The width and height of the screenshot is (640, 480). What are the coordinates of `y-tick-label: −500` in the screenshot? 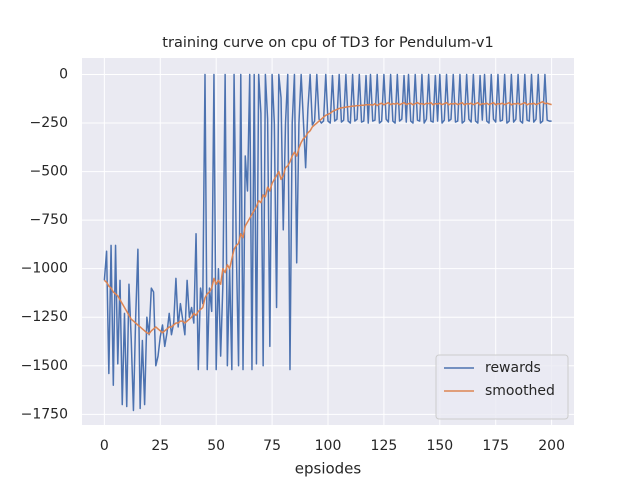 It's located at (49, 172).